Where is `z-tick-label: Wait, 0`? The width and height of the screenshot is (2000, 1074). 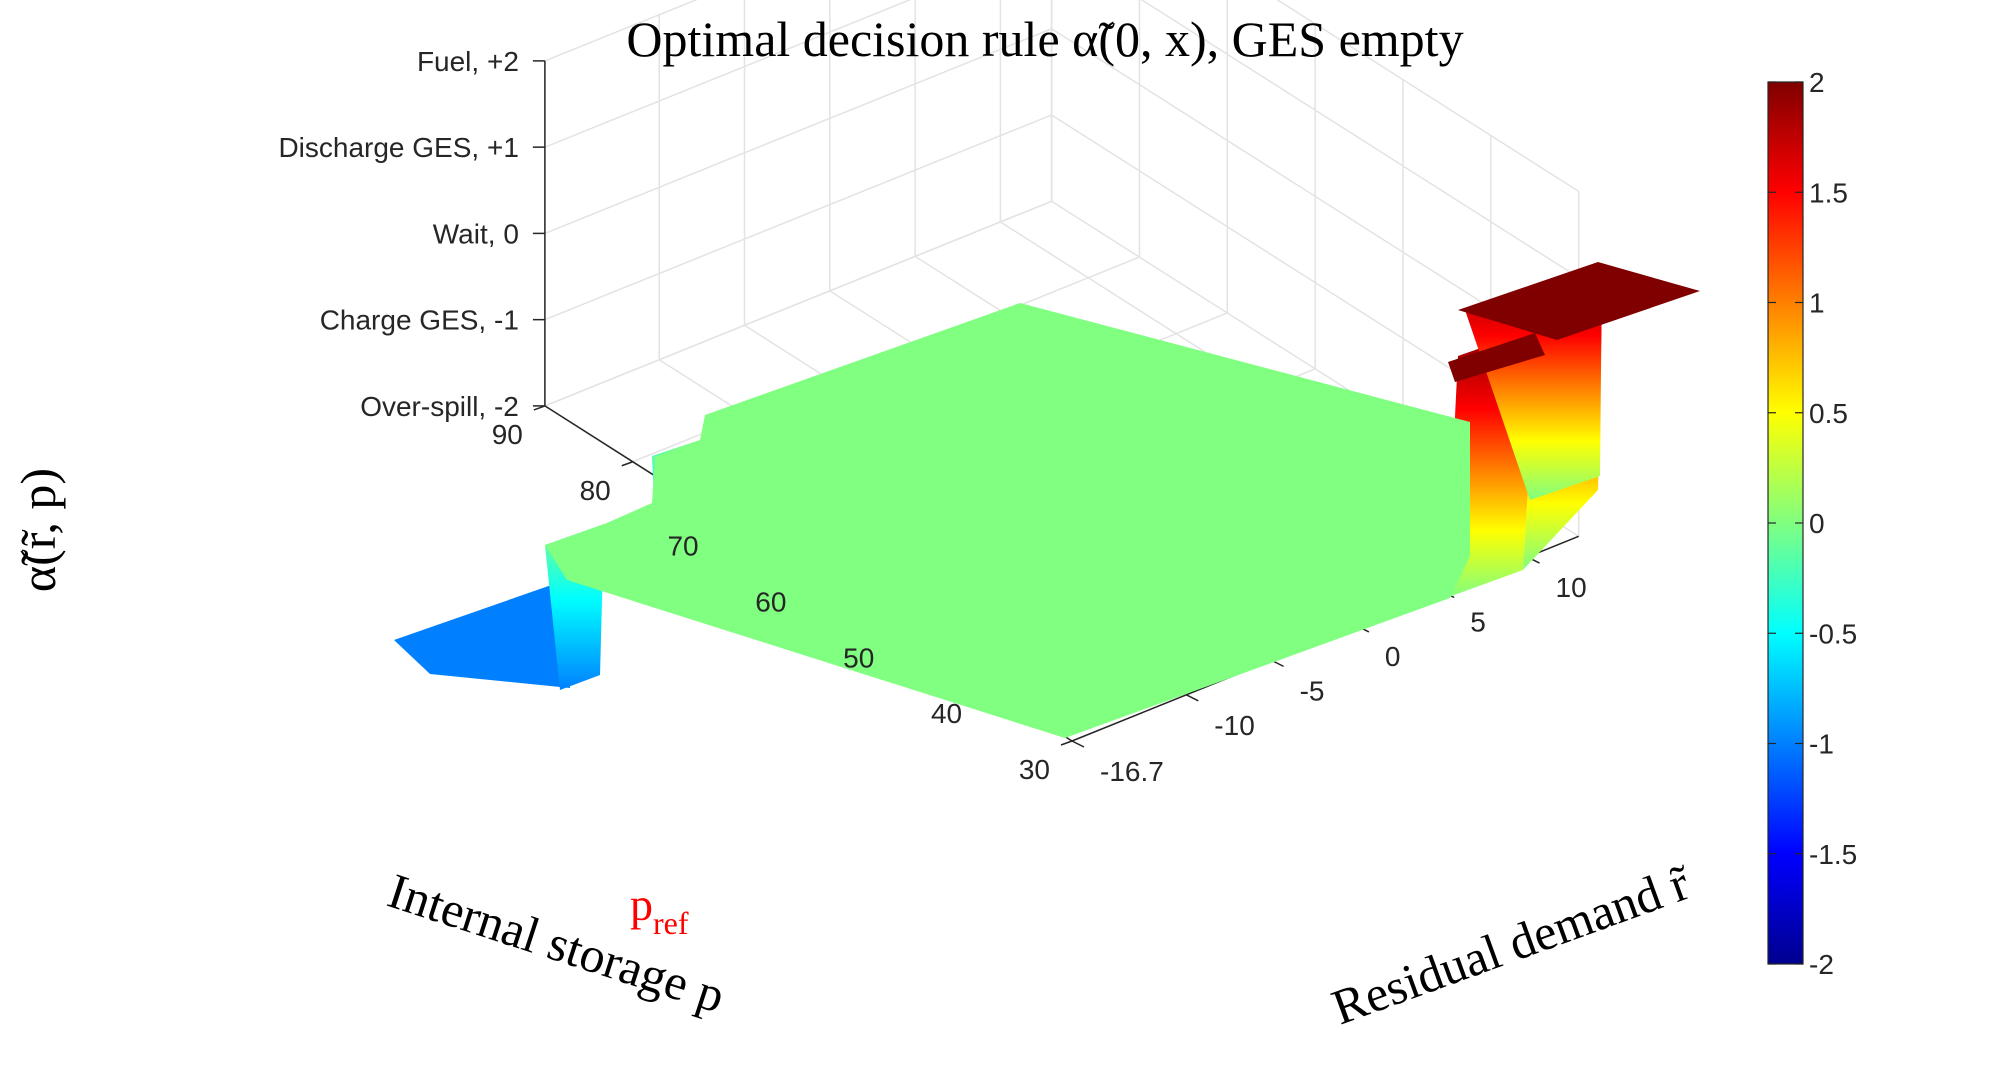 z-tick-label: Wait, 0 is located at coordinates (476, 233).